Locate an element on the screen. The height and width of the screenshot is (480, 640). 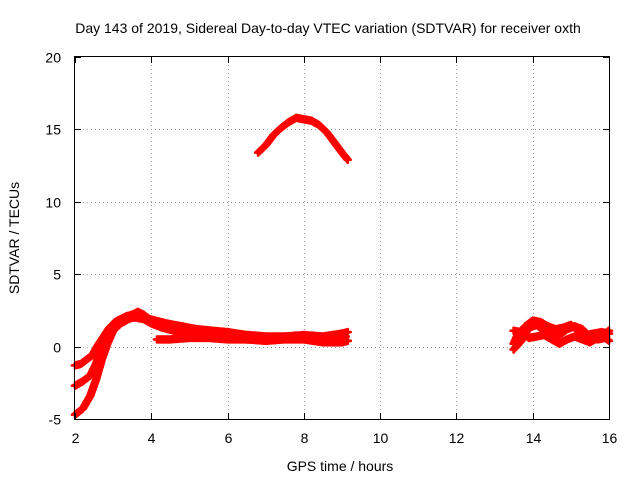
x-tick-label: 12 is located at coordinates (457, 438).